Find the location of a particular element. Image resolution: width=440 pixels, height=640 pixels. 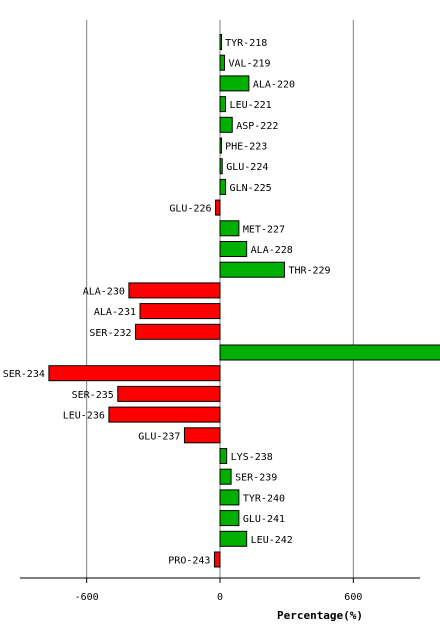

bar-label-tyr-240: TYR-240 is located at coordinates (264, 498).